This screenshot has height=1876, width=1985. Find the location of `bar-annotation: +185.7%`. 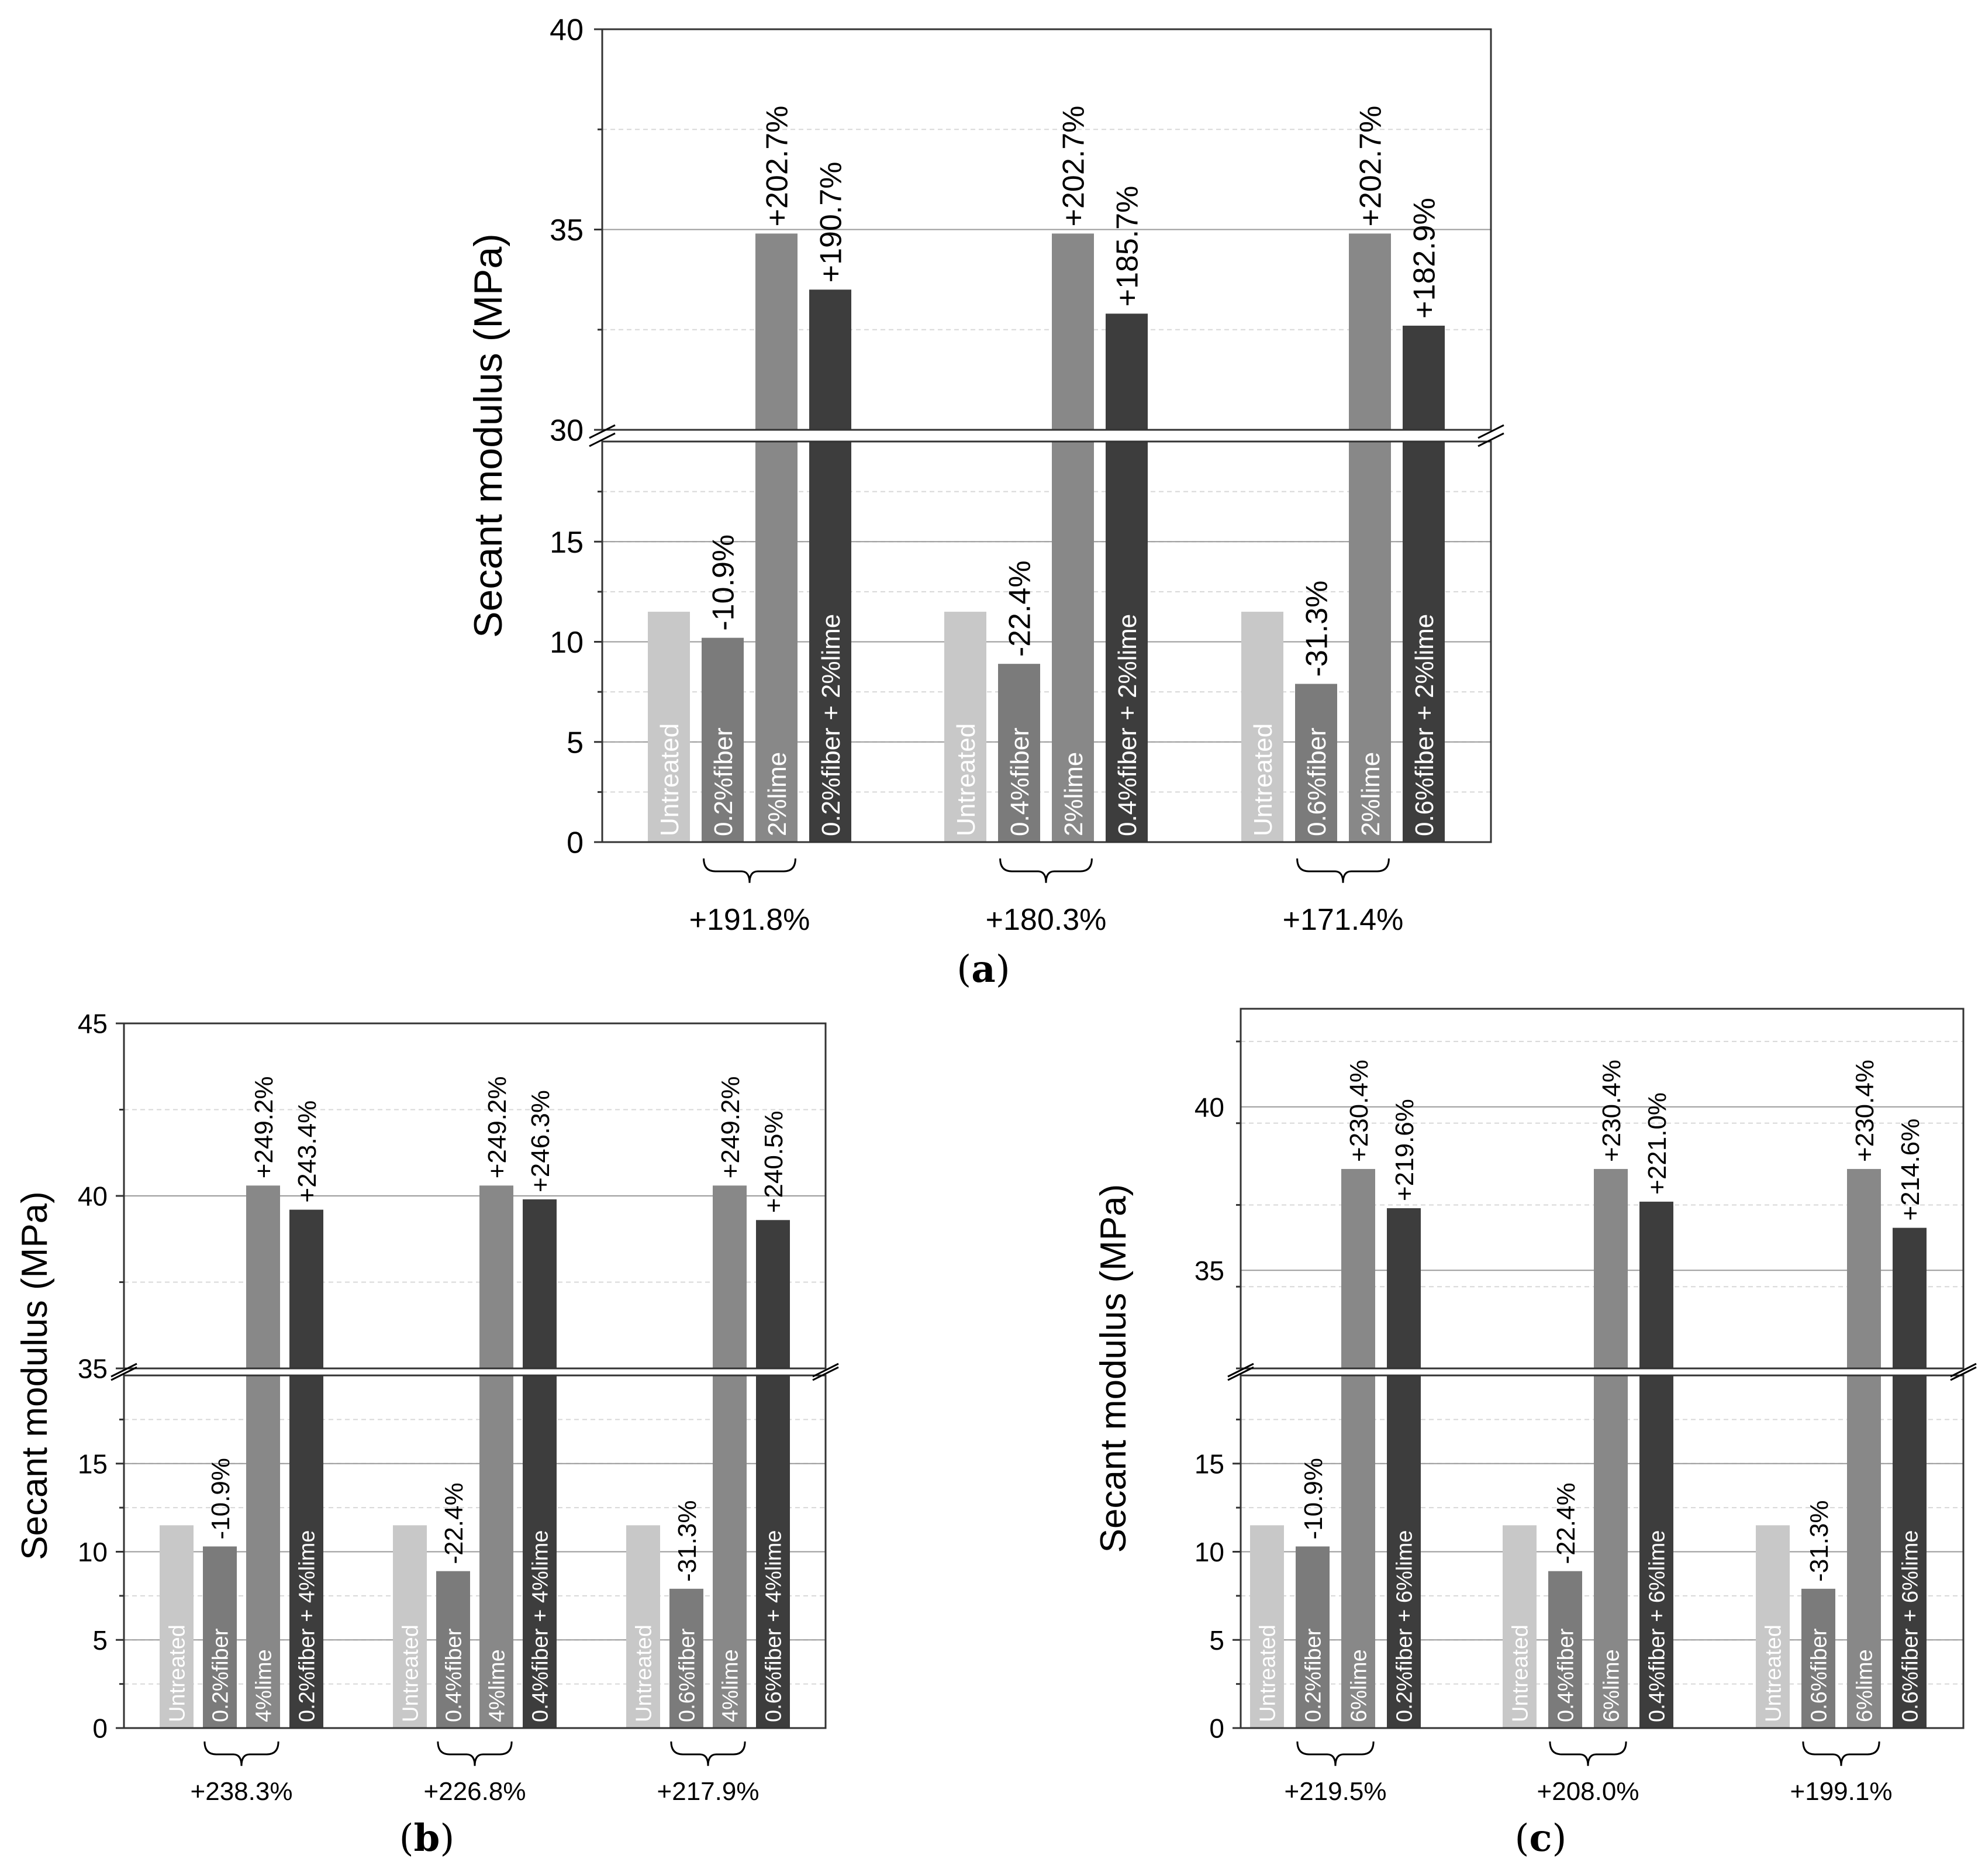

bar-annotation: +185.7% is located at coordinates (1128, 246).